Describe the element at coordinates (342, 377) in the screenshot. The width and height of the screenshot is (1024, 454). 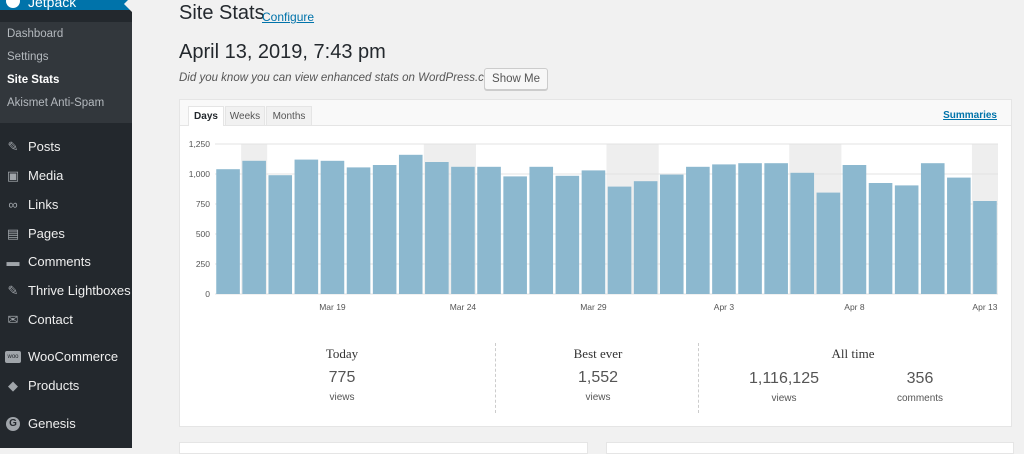
I see `stat-value: 775` at that location.